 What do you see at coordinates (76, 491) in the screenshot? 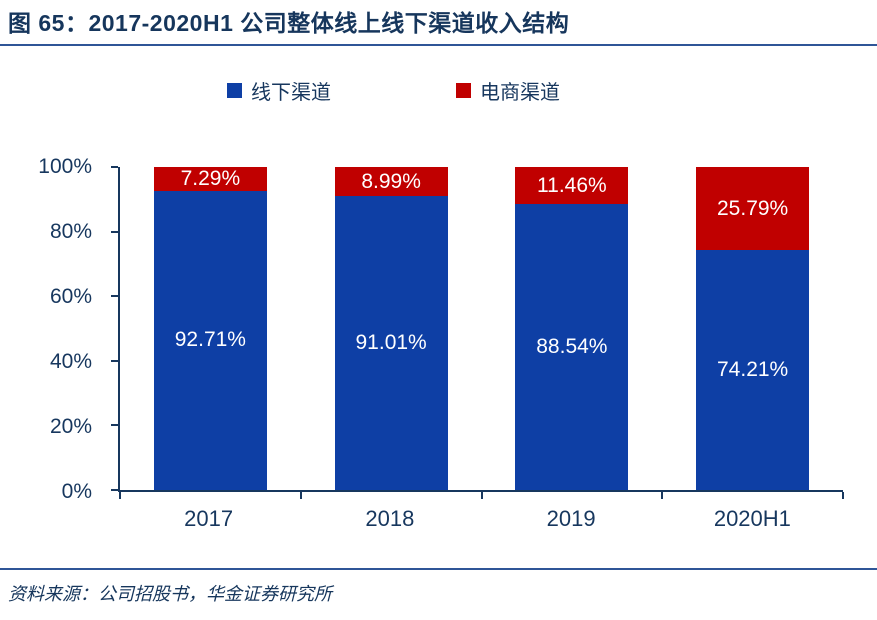
I see `y-axis-label: 0%` at bounding box center [76, 491].